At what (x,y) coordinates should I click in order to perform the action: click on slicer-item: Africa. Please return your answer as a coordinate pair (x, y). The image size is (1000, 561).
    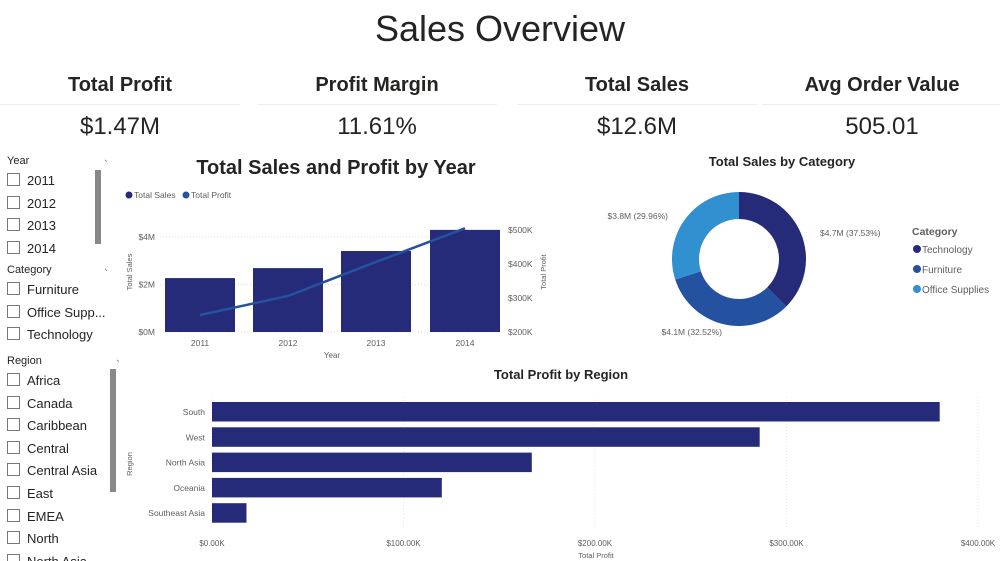
    Looking at the image, I should click on (63, 381).